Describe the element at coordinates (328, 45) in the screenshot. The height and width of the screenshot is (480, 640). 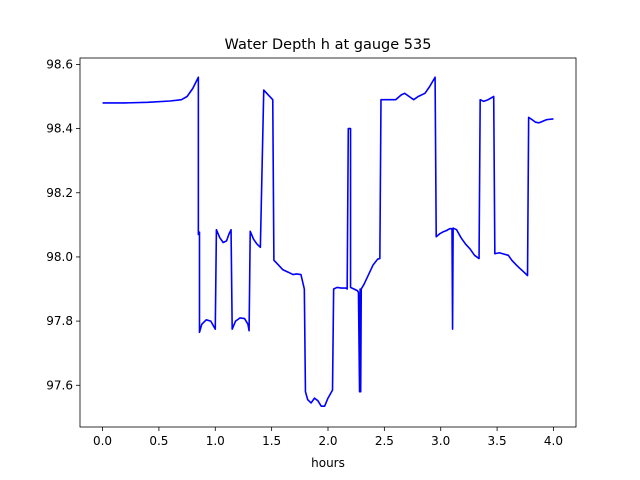
I see `chart-title: Water Depth h at gauge 535` at that location.